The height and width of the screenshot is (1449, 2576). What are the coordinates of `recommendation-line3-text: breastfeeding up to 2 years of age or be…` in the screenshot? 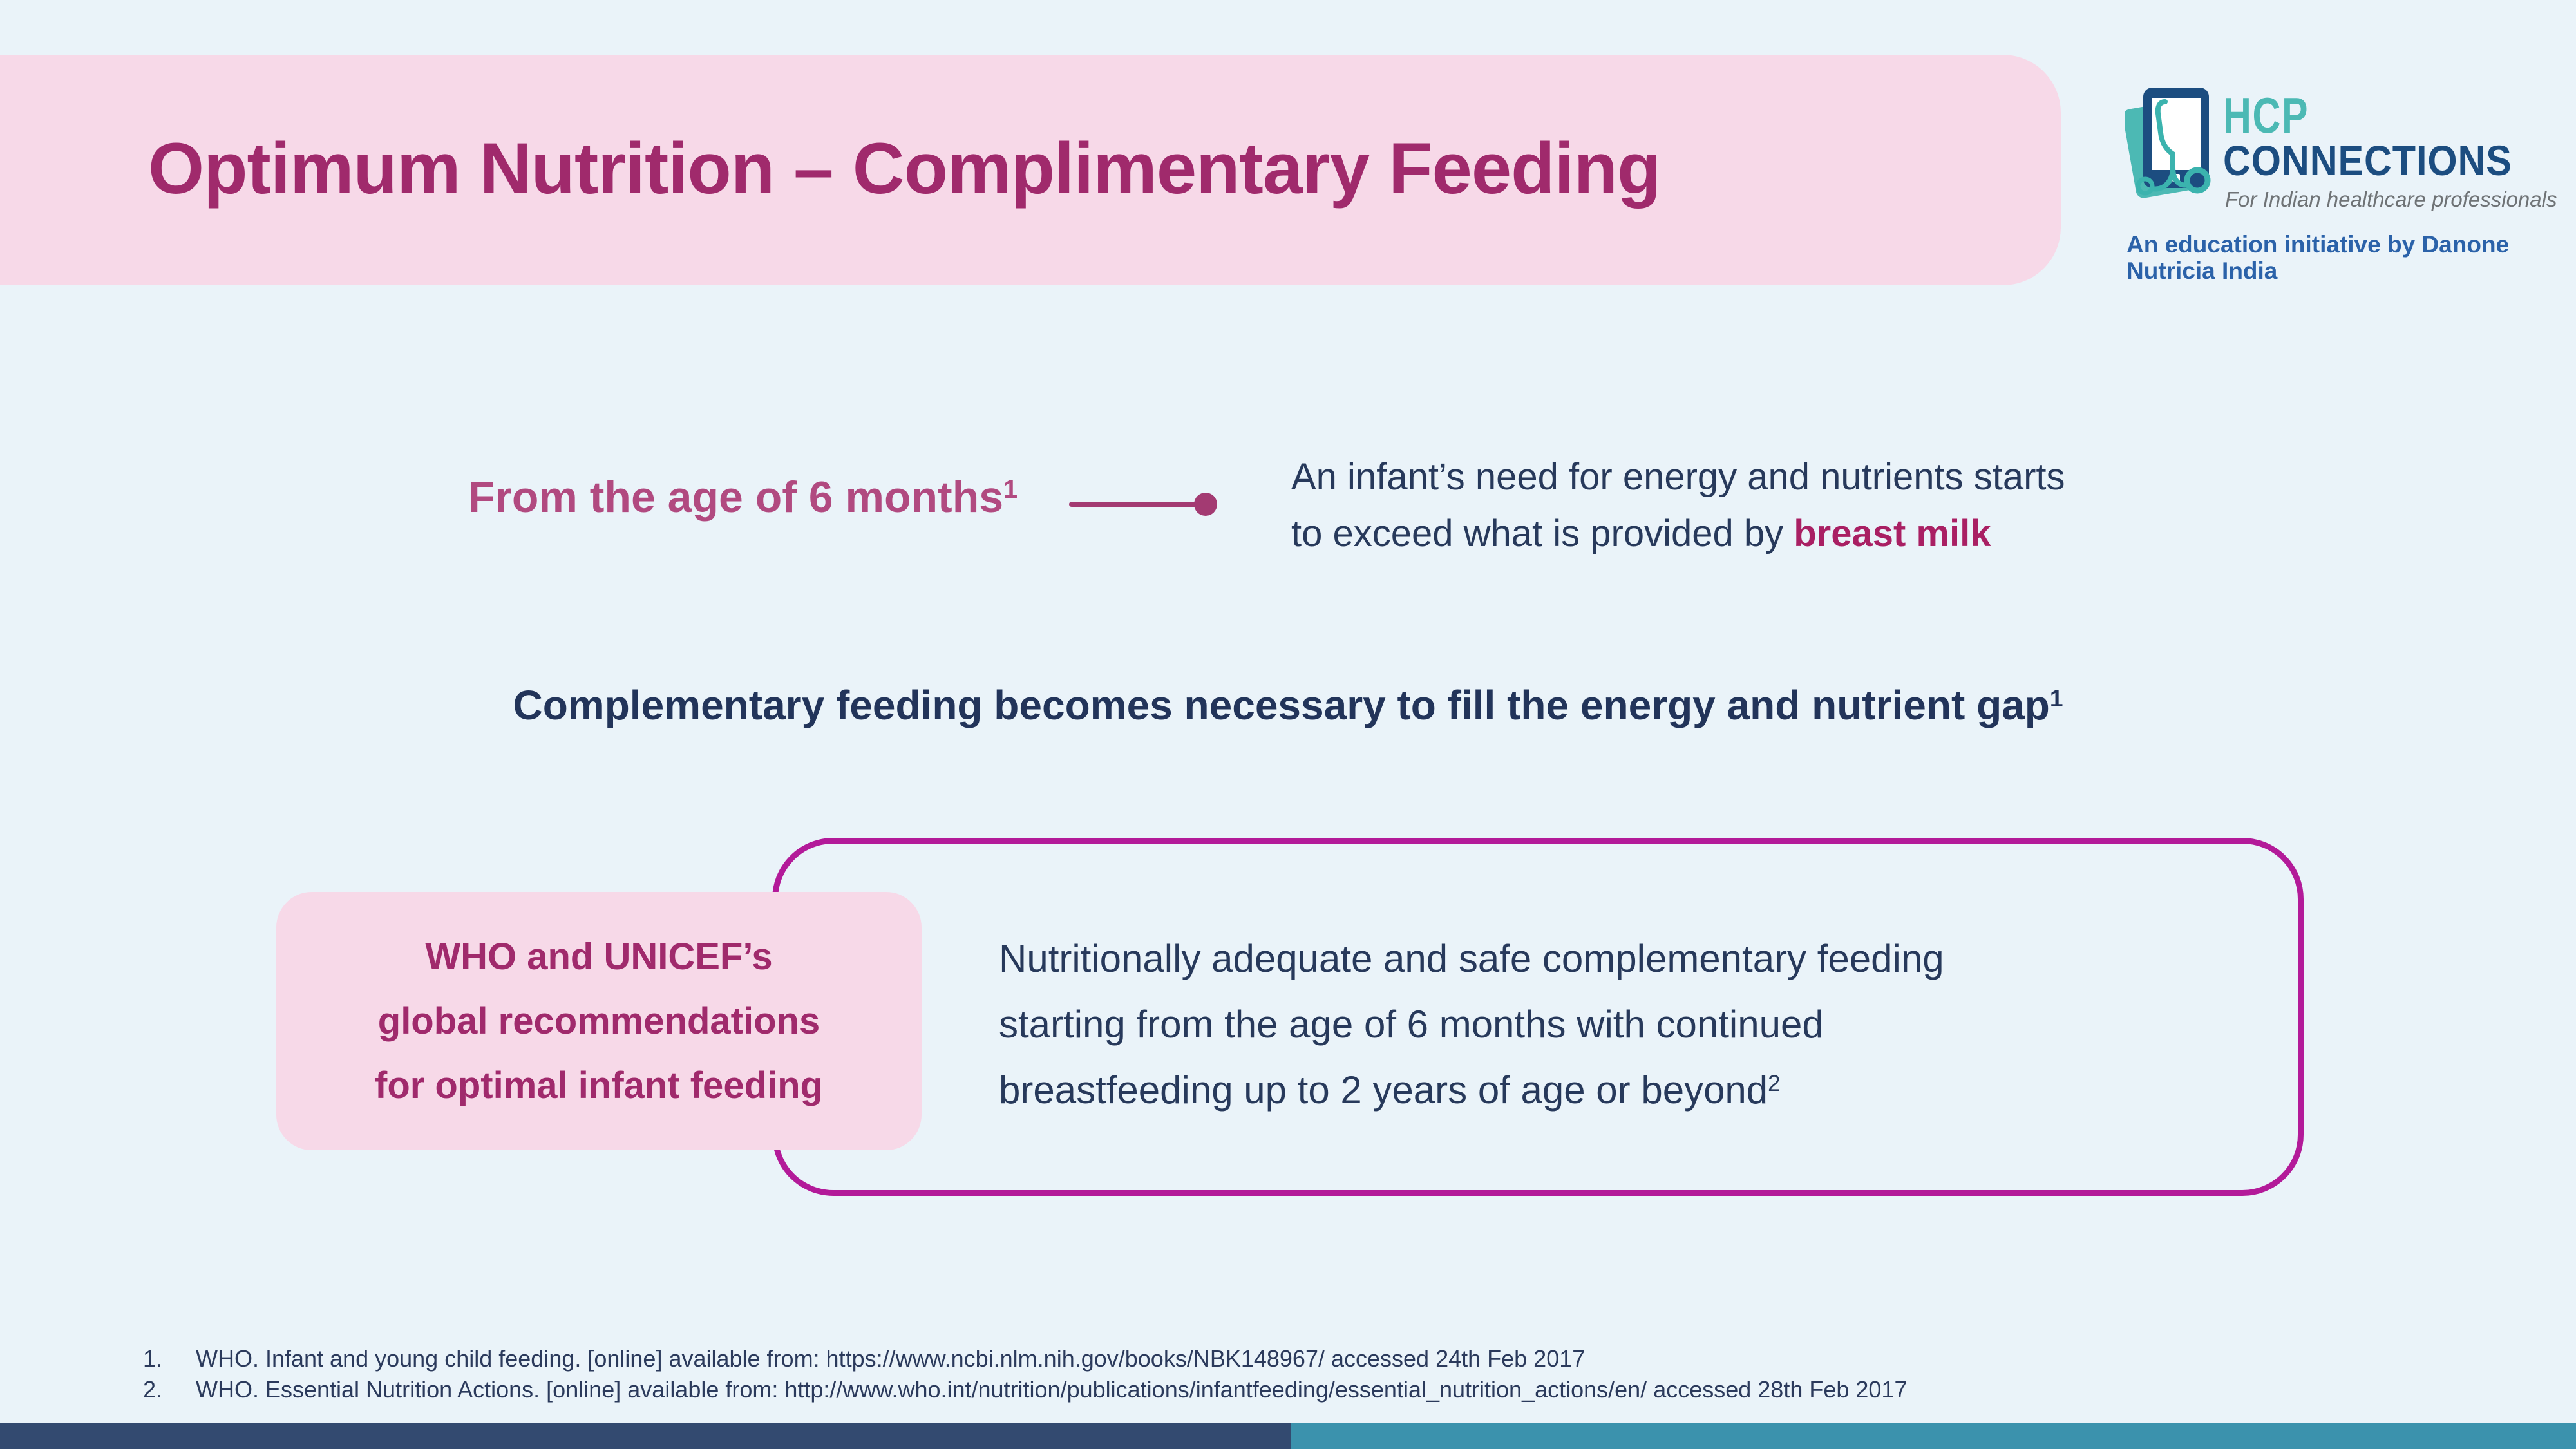 It's located at (1384, 1090).